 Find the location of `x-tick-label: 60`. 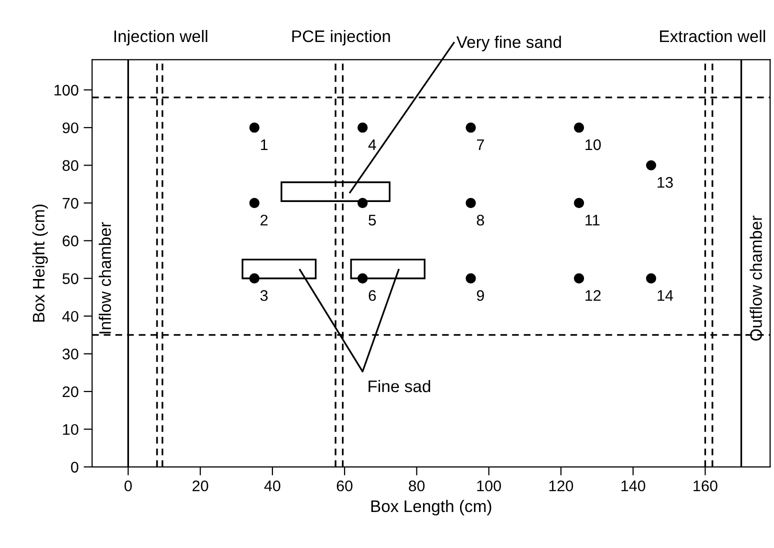

x-tick-label: 60 is located at coordinates (344, 486).